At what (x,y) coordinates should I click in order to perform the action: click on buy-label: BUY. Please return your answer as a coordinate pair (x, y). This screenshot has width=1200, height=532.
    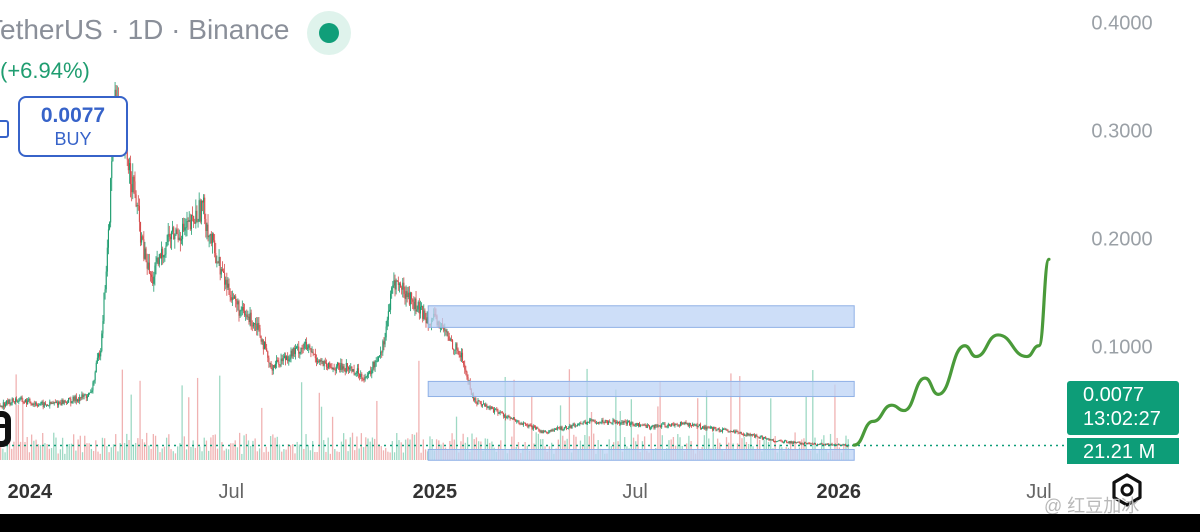
    Looking at the image, I should click on (73, 139).